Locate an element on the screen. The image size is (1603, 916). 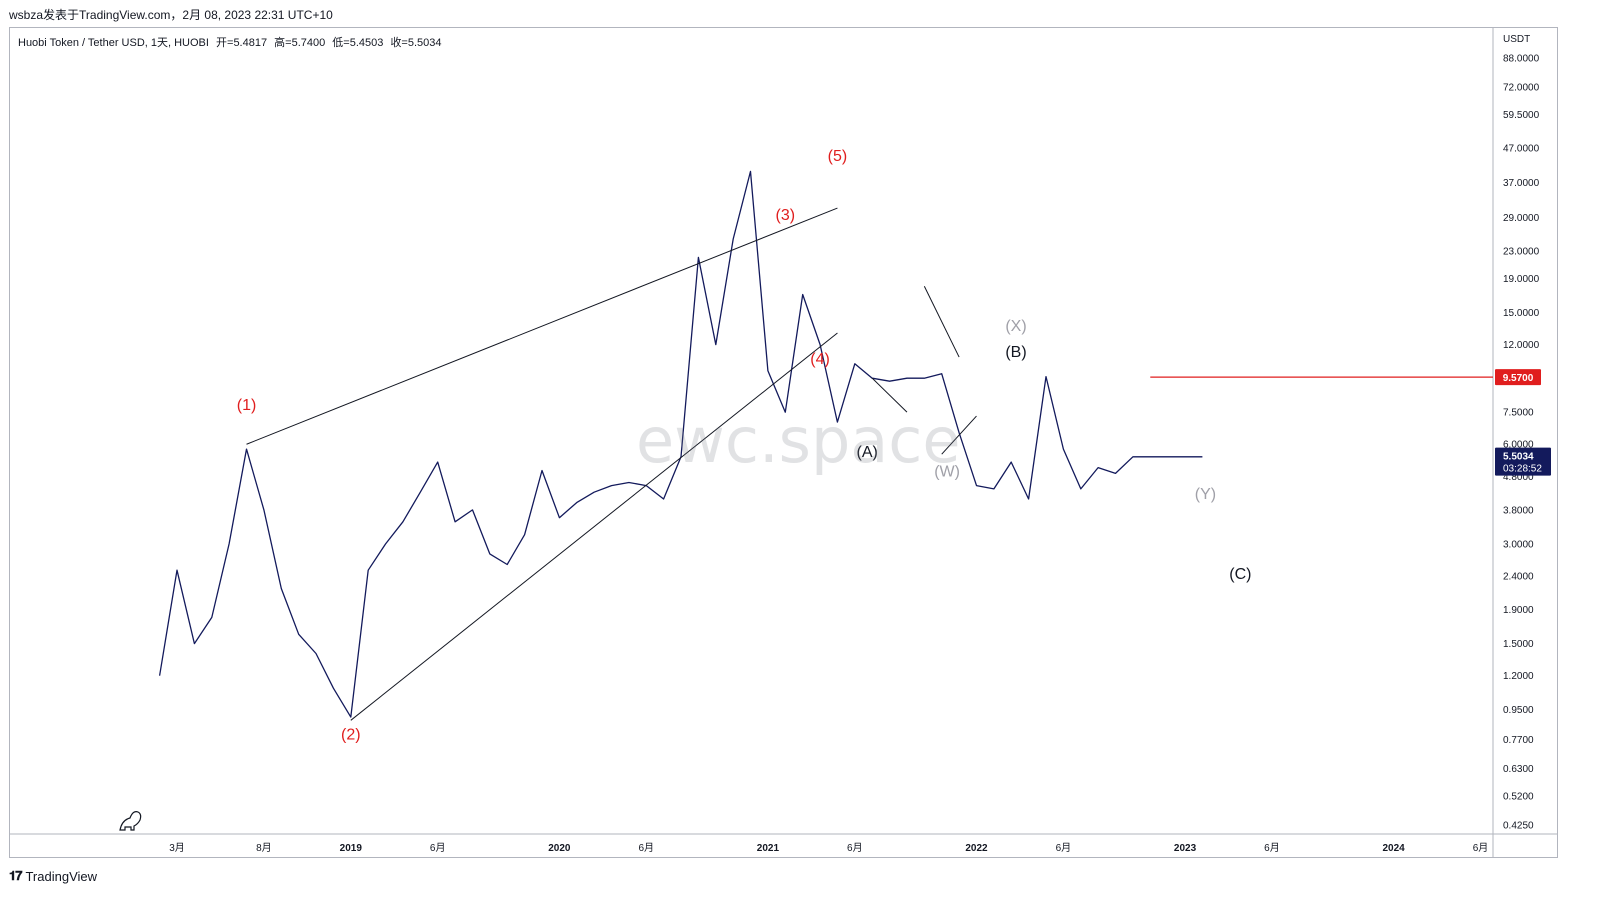
dino-icon is located at coordinates (130, 821).